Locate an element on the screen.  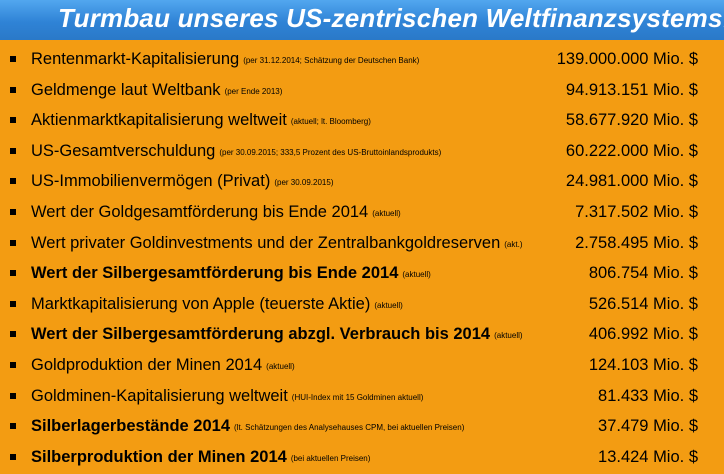
item-note: (aktuell; lt. Bloomberg) is located at coordinates (330, 122).